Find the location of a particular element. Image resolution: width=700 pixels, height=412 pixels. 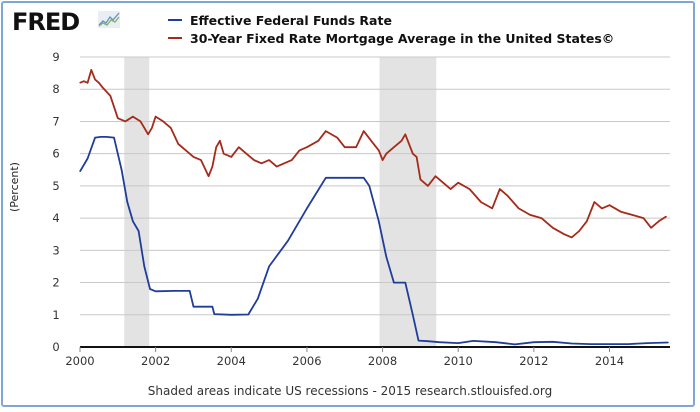

legend-swatch-mortgage is located at coordinates (175, 38).